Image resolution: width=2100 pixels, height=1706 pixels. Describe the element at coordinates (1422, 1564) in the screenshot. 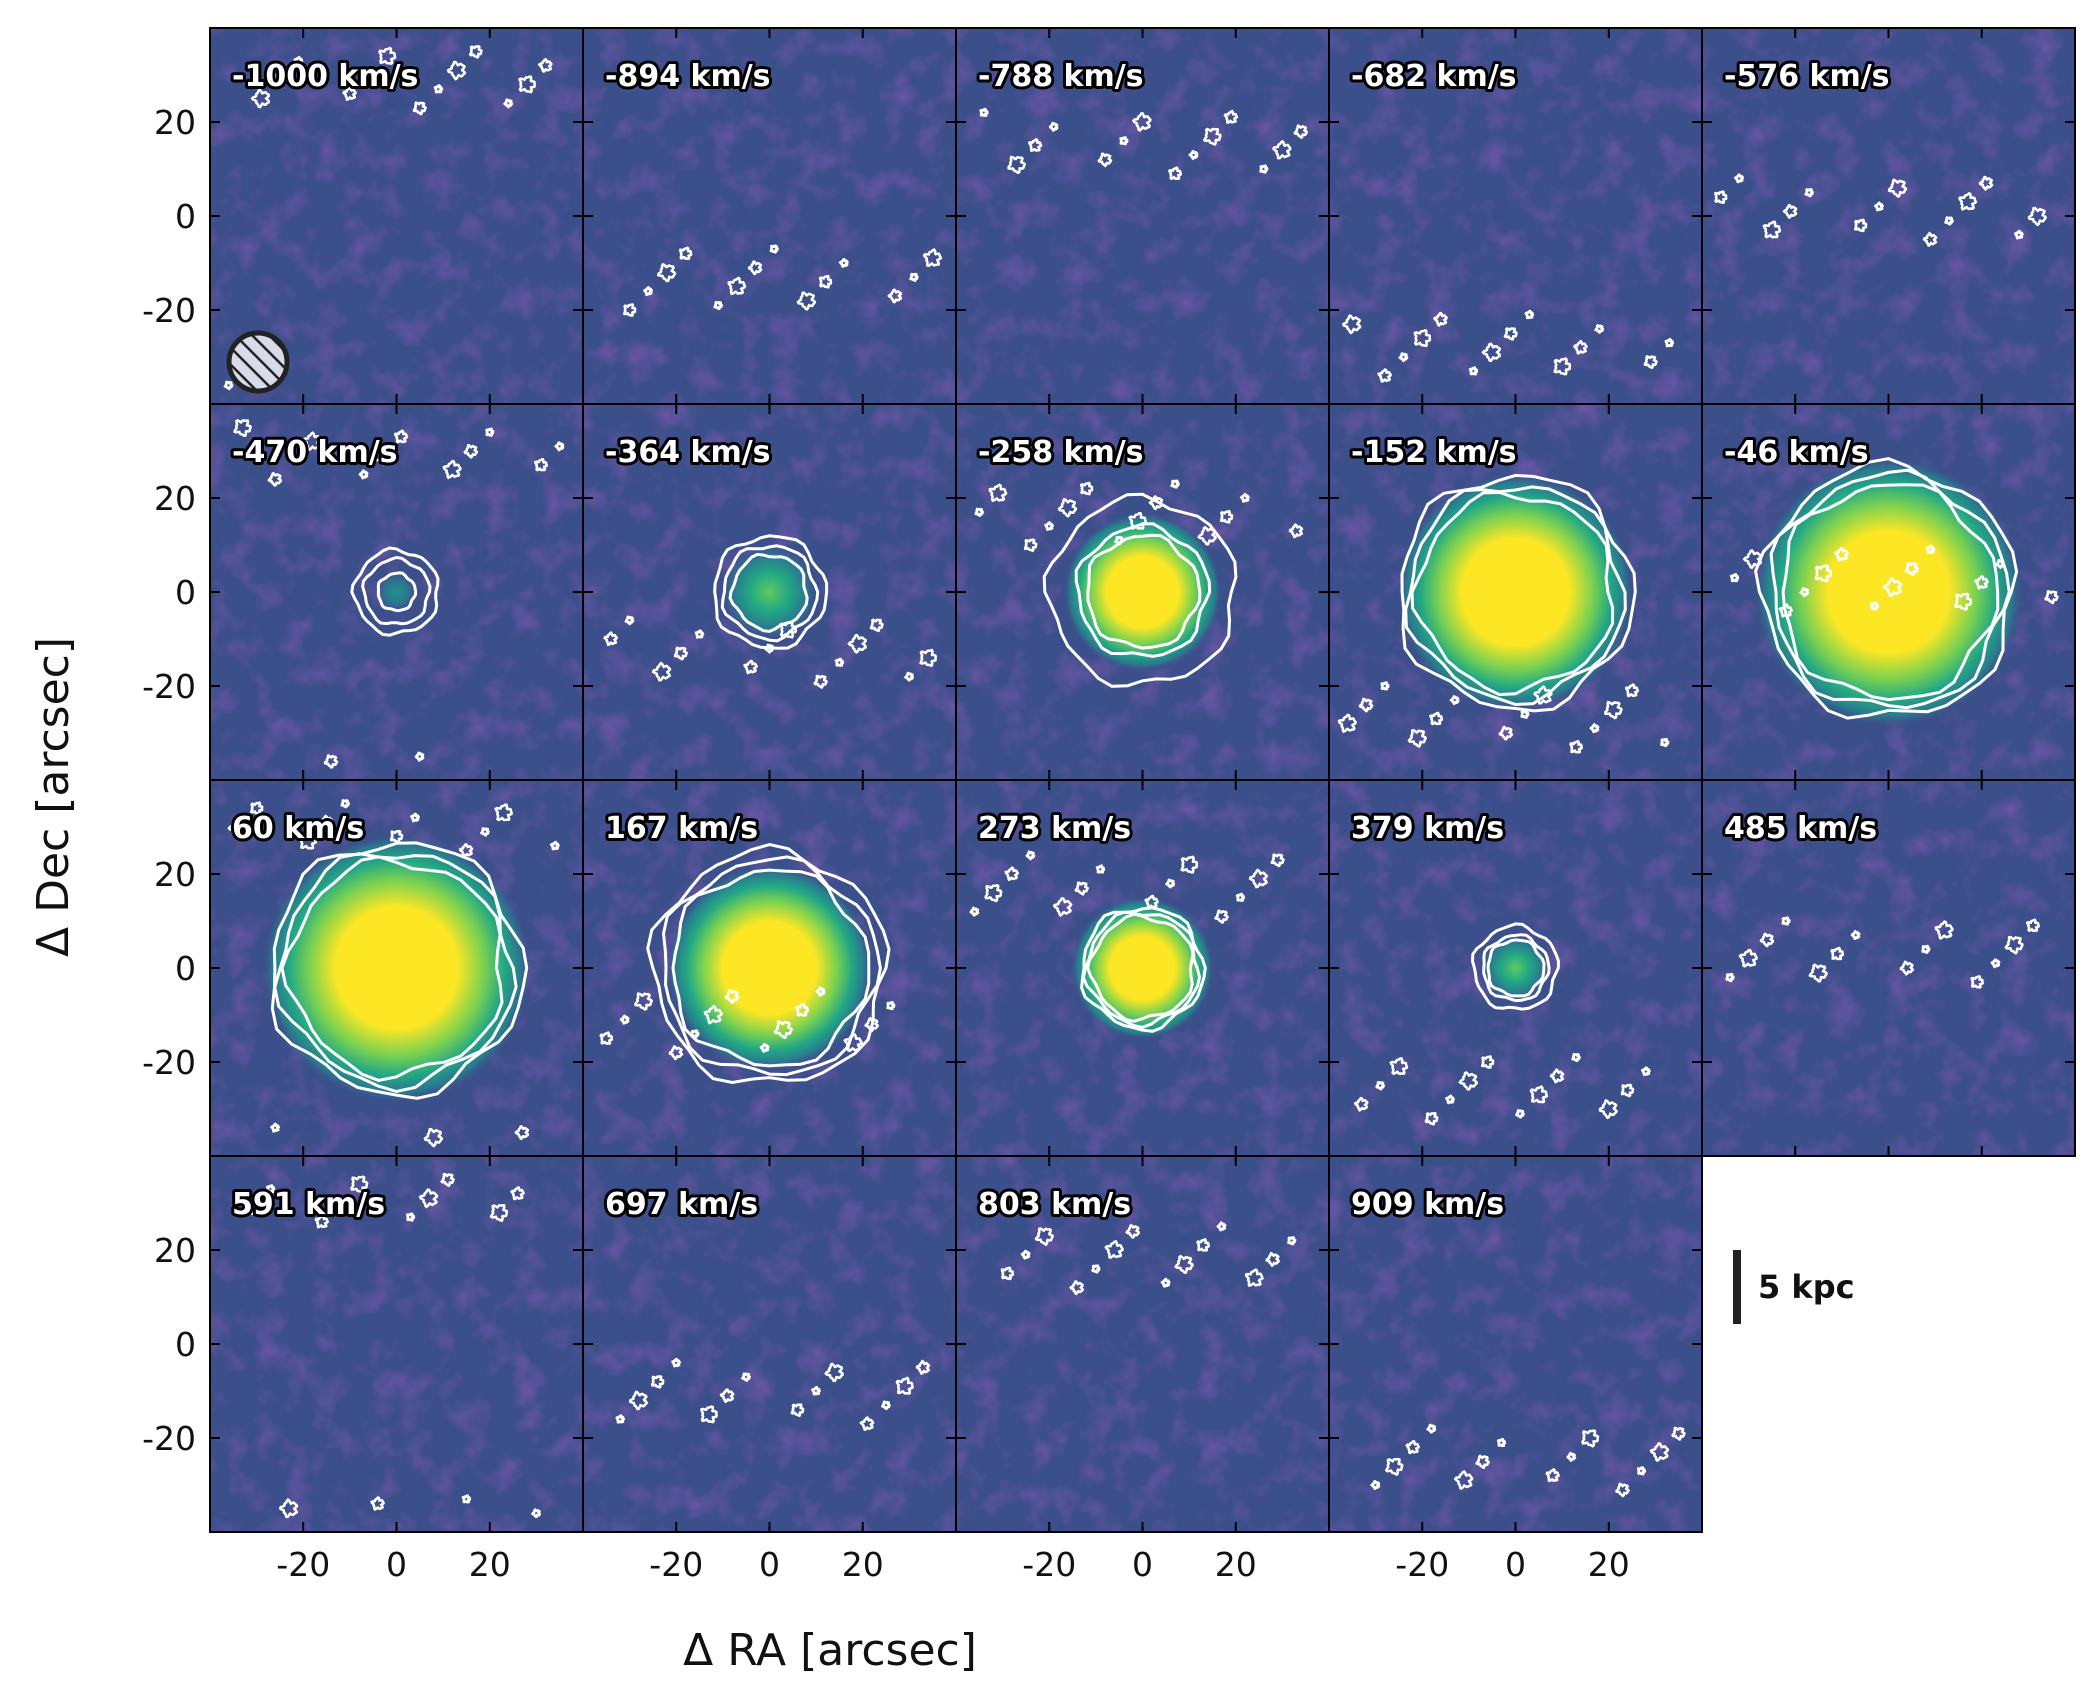

I see `x-tick-label: -20` at that location.